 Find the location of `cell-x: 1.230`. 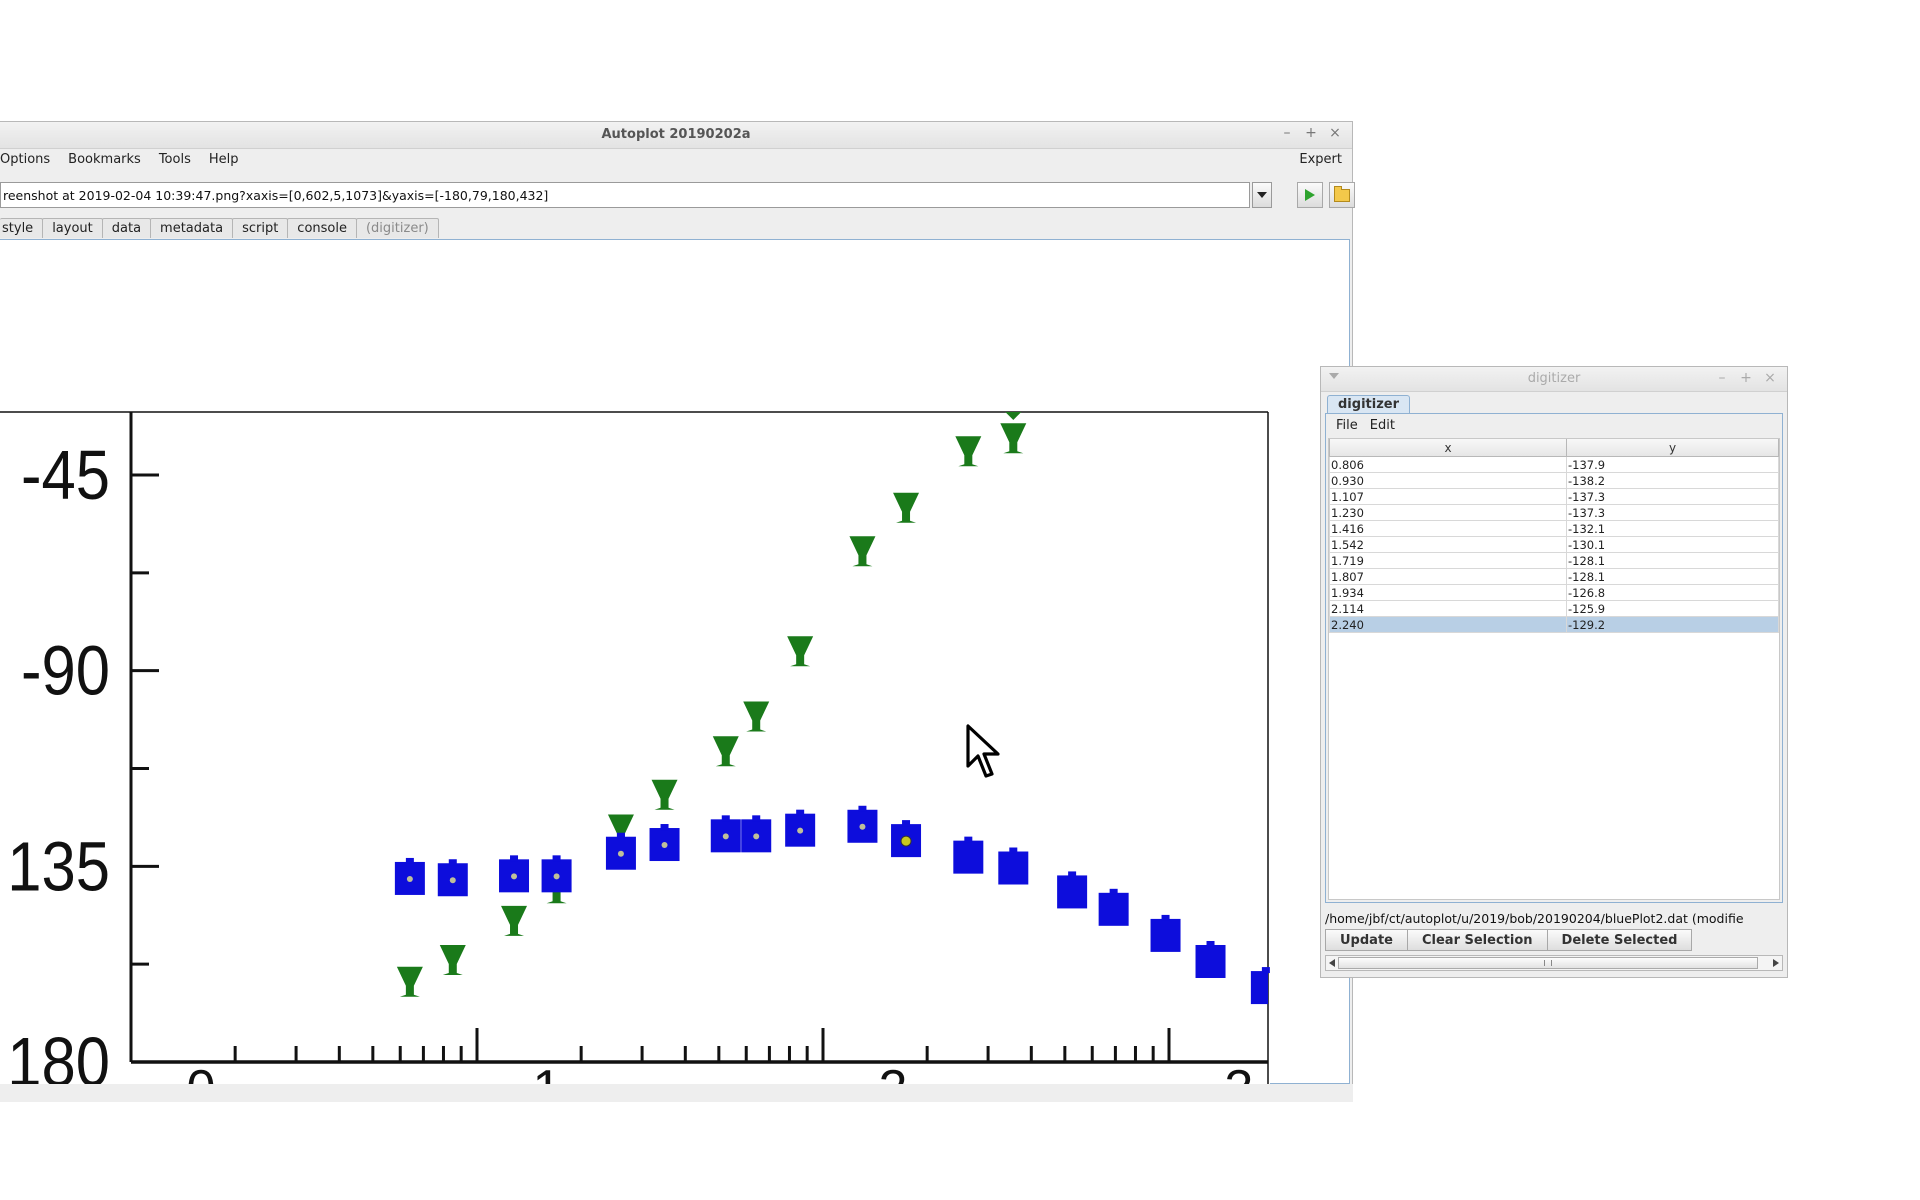

cell-x: 1.230 is located at coordinates (1448, 512).